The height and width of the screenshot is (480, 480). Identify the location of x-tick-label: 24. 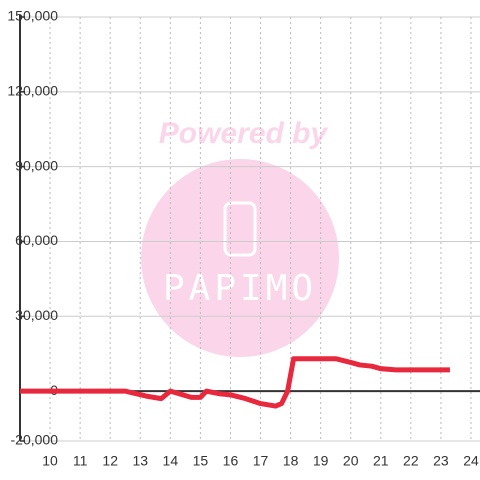
(471, 461).